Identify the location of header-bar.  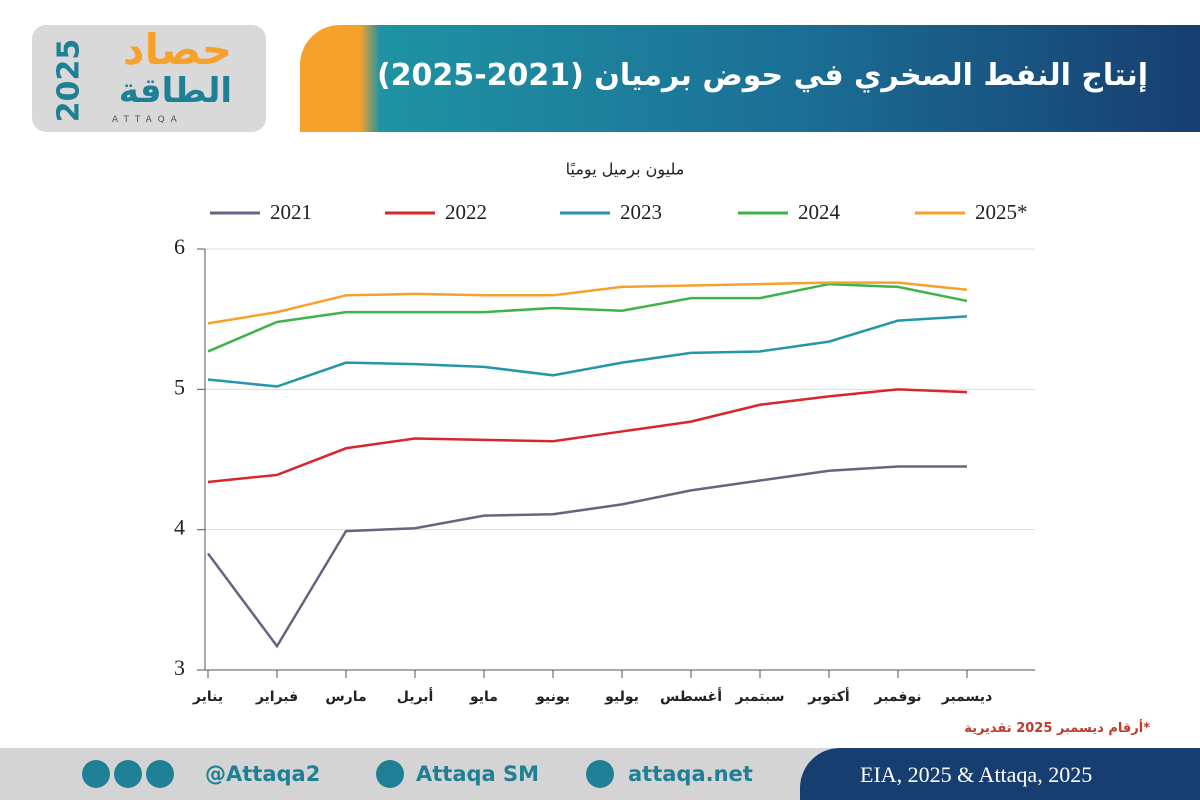
(750, 78).